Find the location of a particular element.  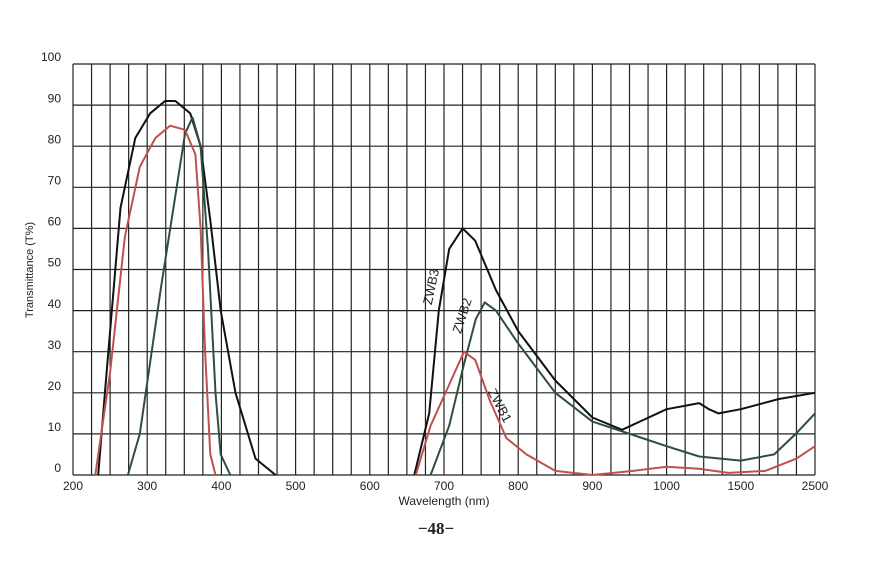

y-tick-label: 10 is located at coordinates (55, 427).